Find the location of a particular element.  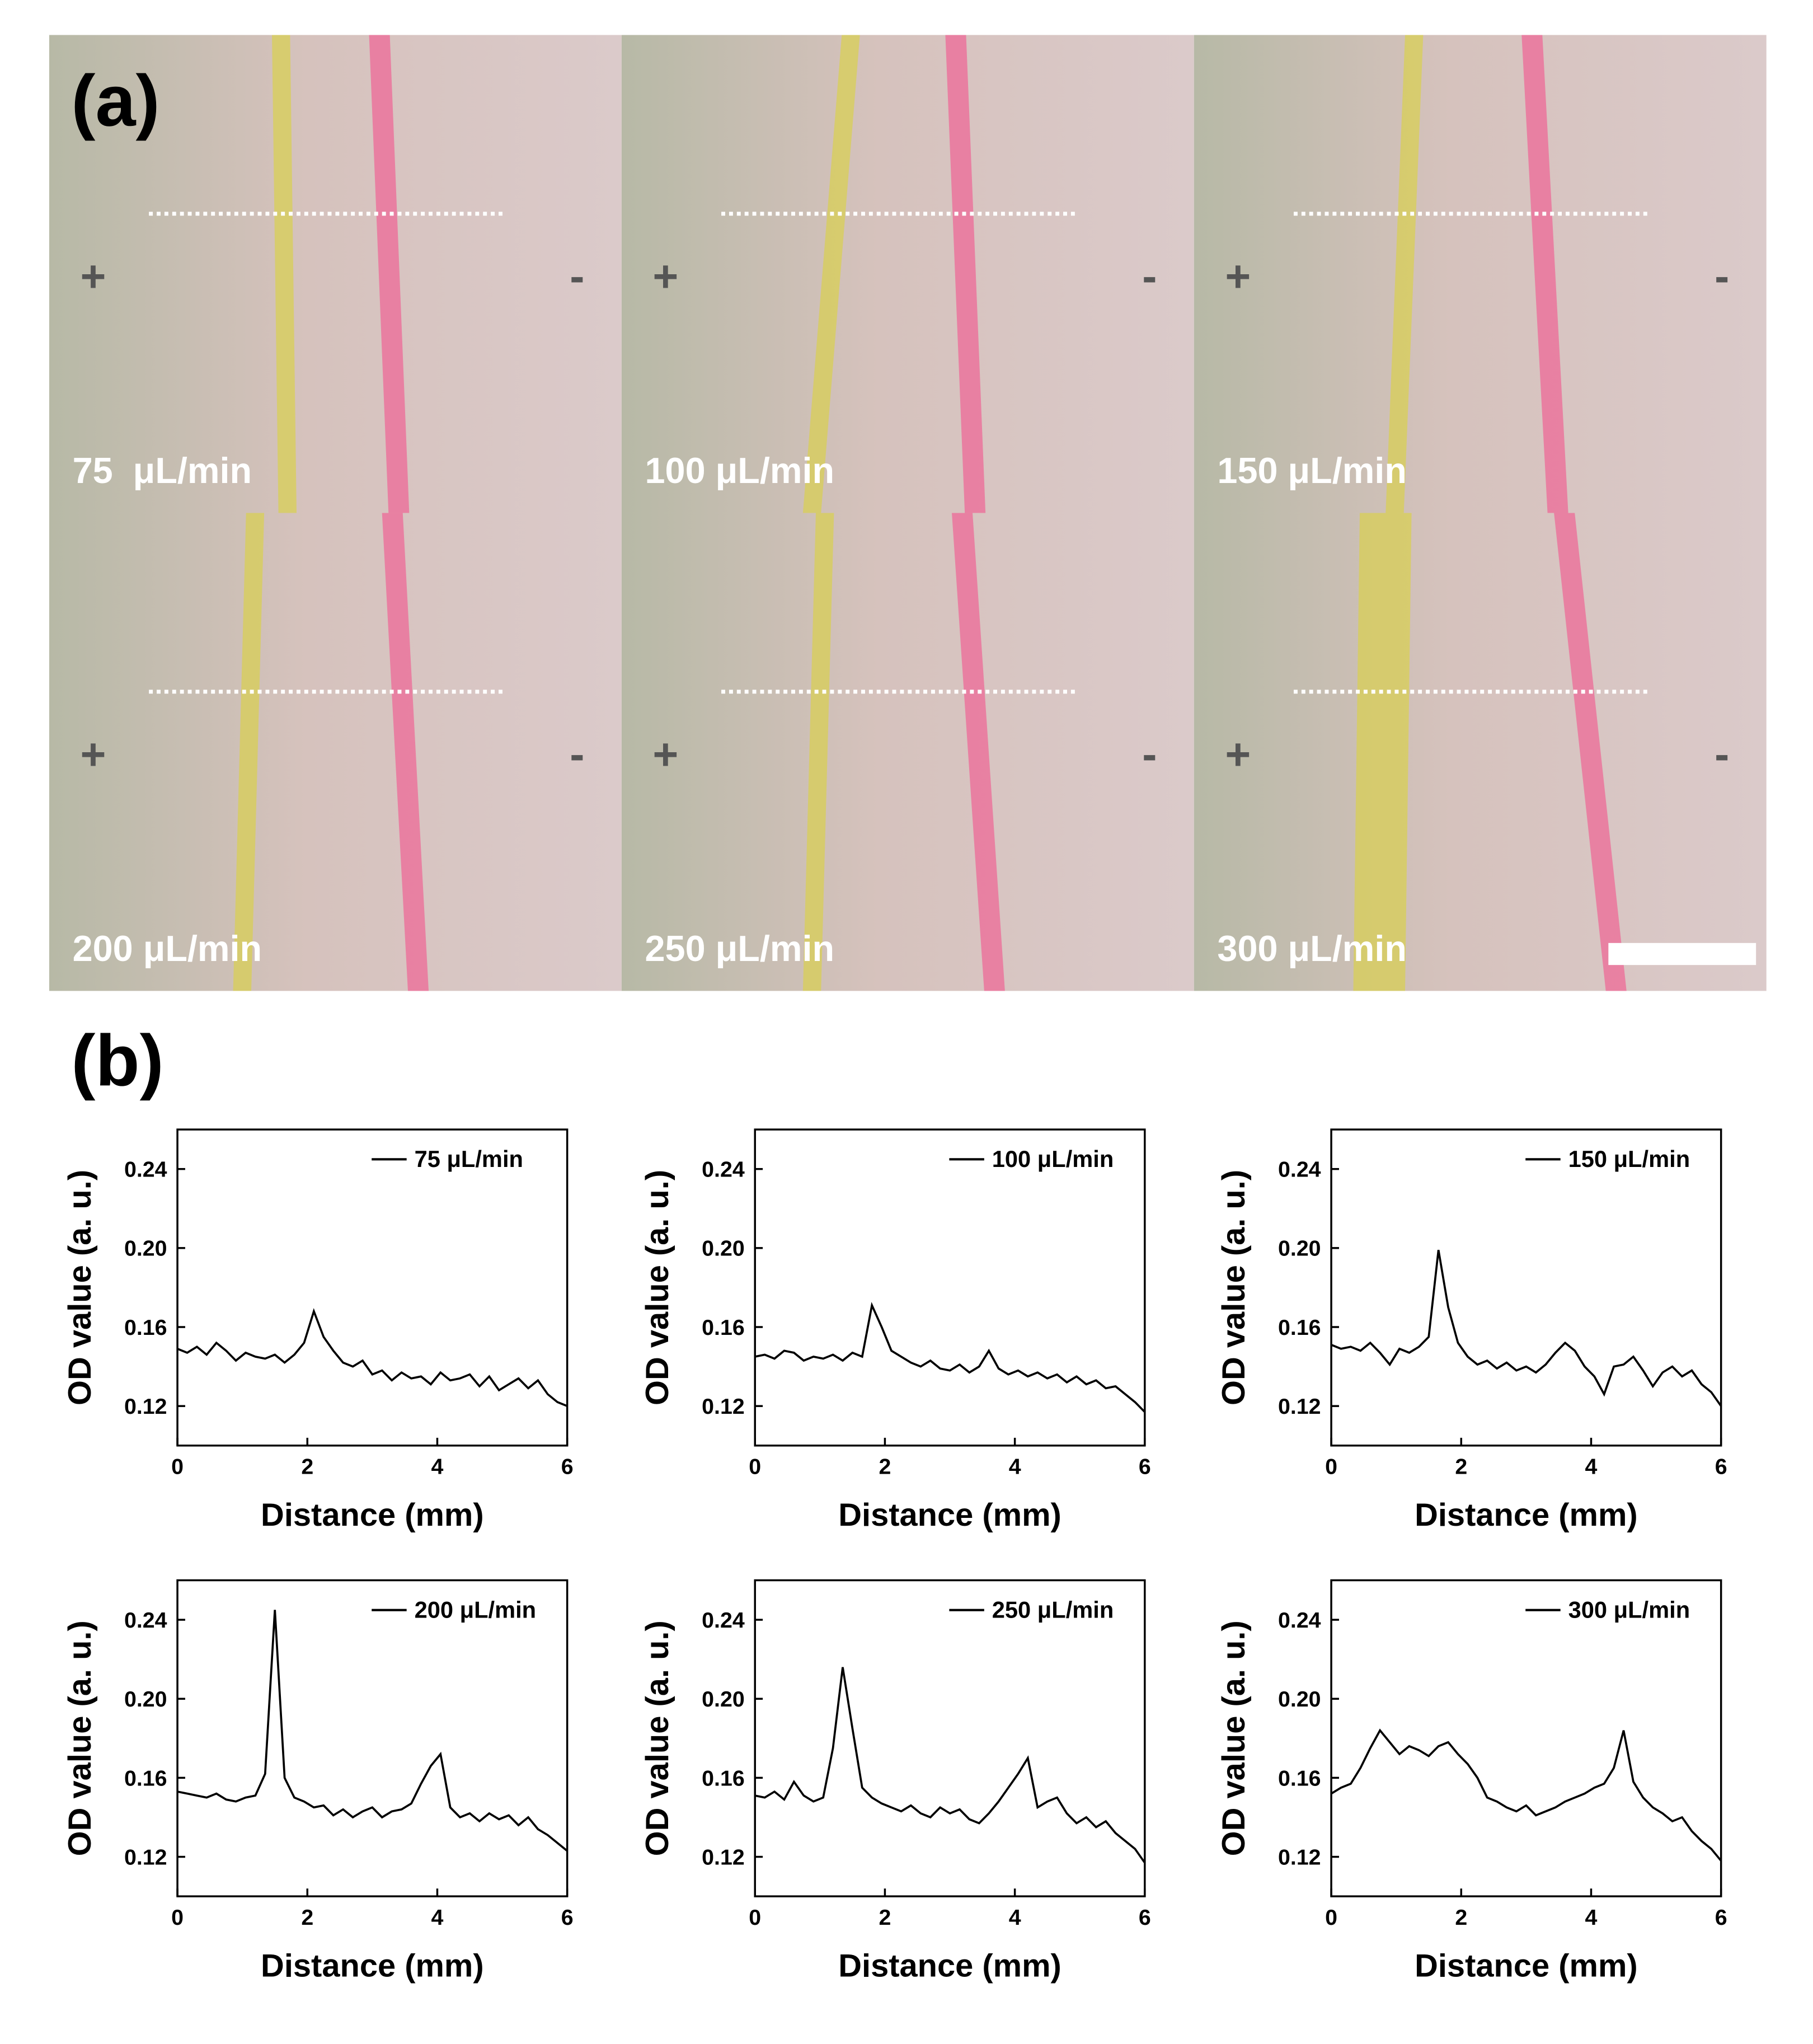

legend-label: 300 μL/min is located at coordinates (1629, 1610).